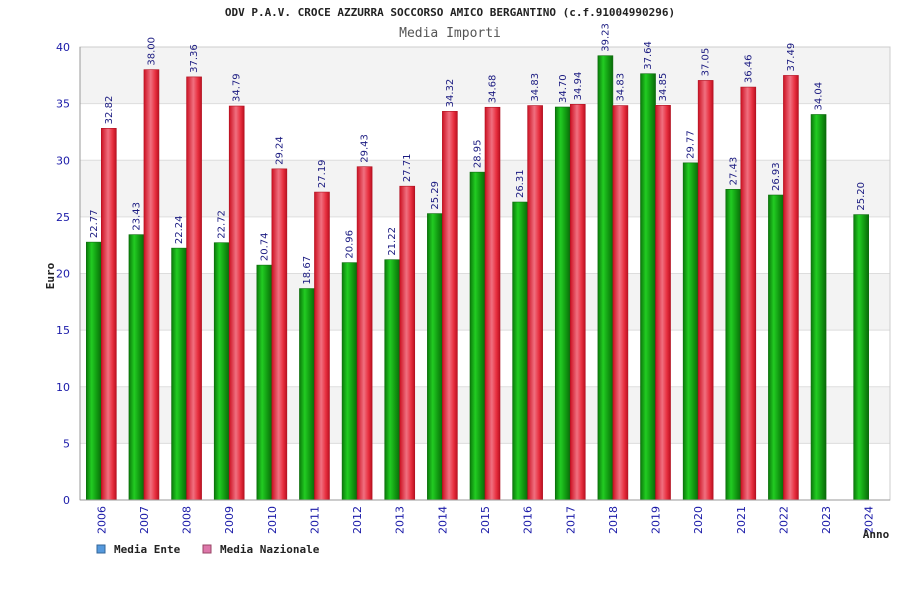 The image size is (900, 600). I want to click on bar-ente-2022, so click(776, 347).